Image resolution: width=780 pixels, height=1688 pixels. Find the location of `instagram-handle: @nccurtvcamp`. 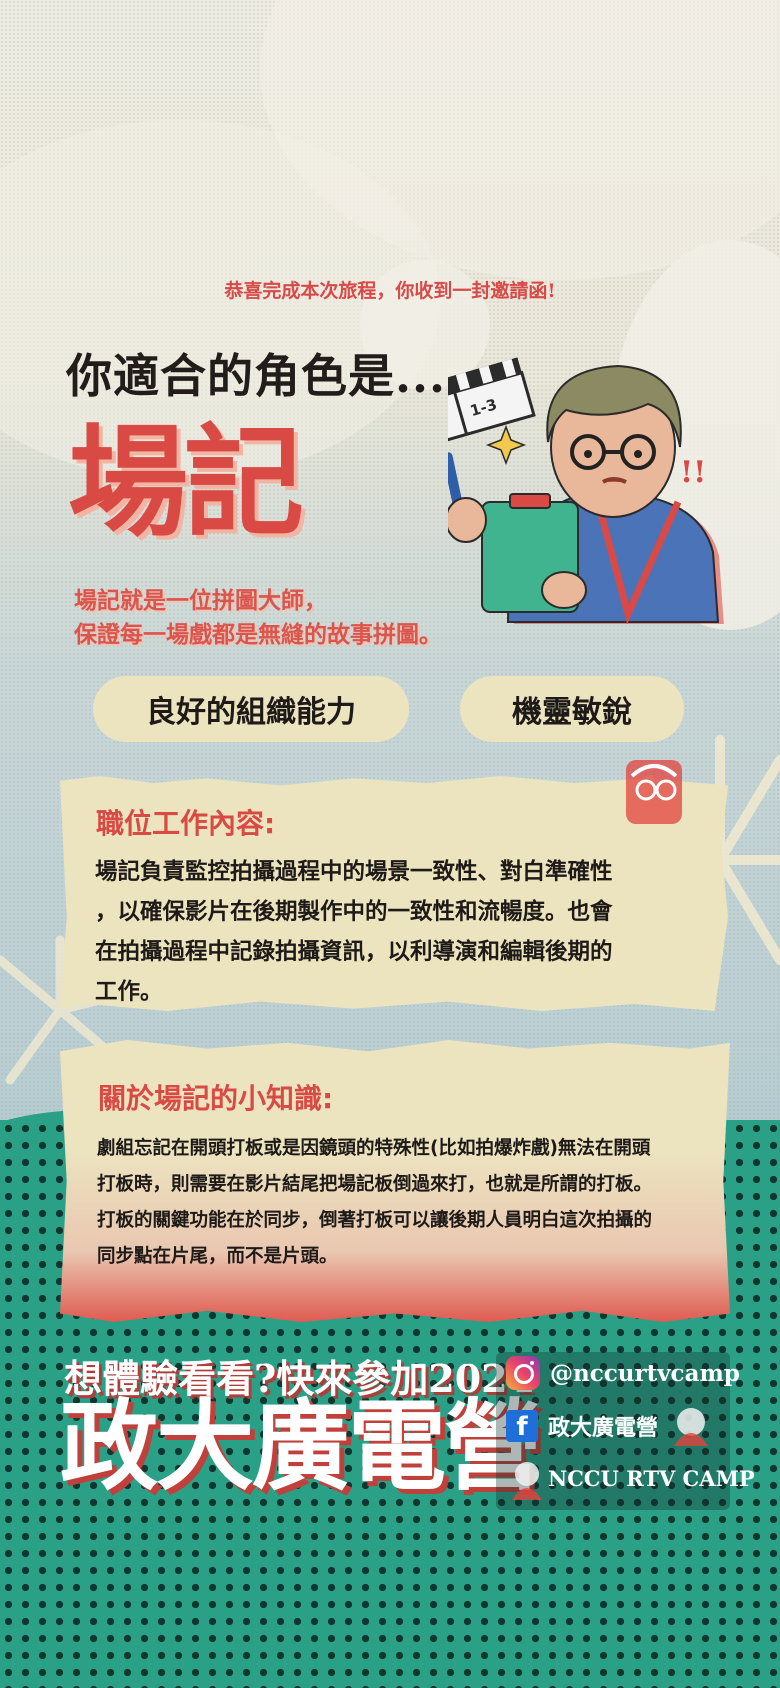

instagram-handle: @nccurtvcamp is located at coordinates (645, 1373).